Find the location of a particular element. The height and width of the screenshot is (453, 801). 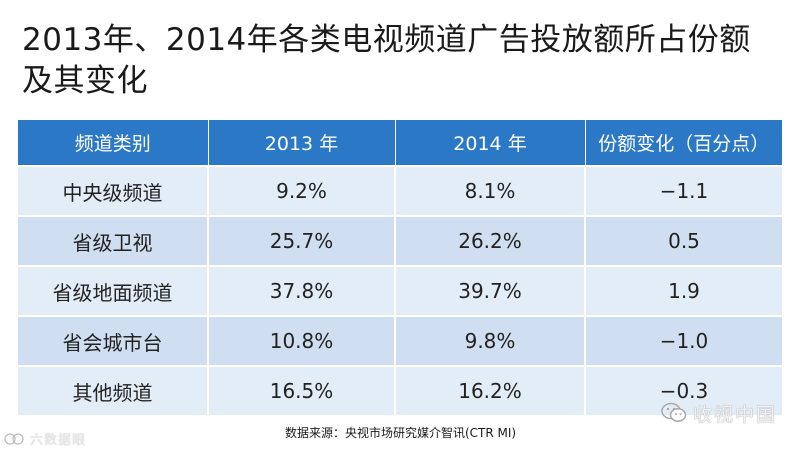

cell-2014: 39.7% is located at coordinates (489, 290).